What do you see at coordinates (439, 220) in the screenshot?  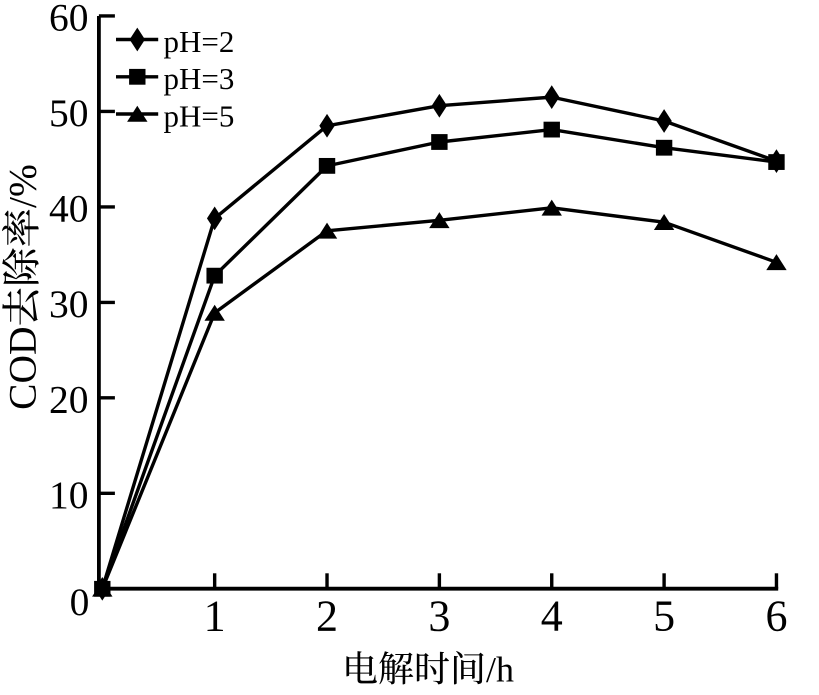 I see `series-marker-pH=5-3` at bounding box center [439, 220].